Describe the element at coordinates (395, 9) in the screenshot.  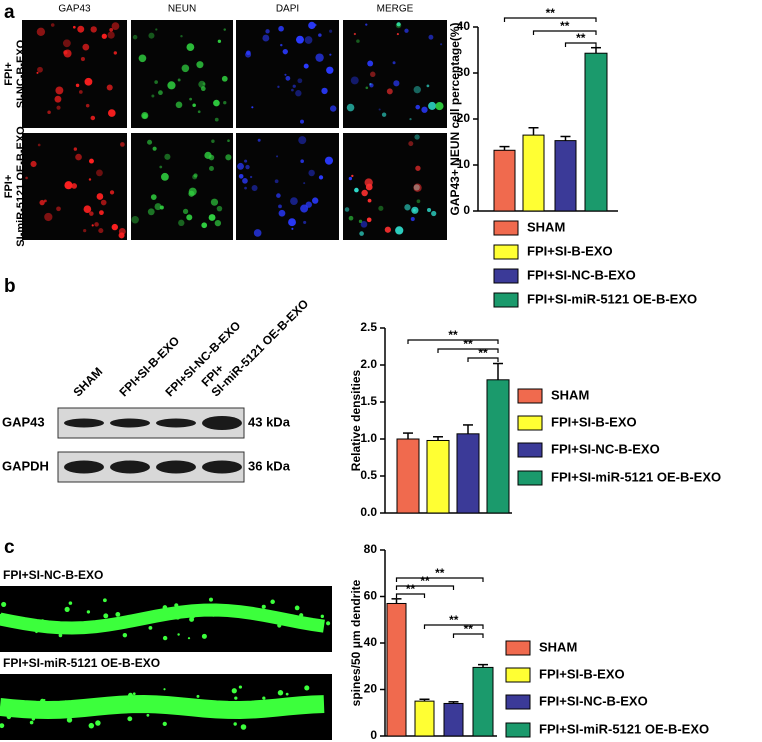
I see `column-label: MERGE` at that location.